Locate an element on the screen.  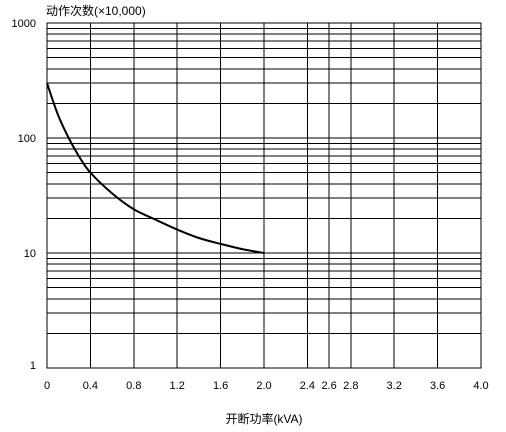
x-tick-label: 1.6 is located at coordinates (220, 386).